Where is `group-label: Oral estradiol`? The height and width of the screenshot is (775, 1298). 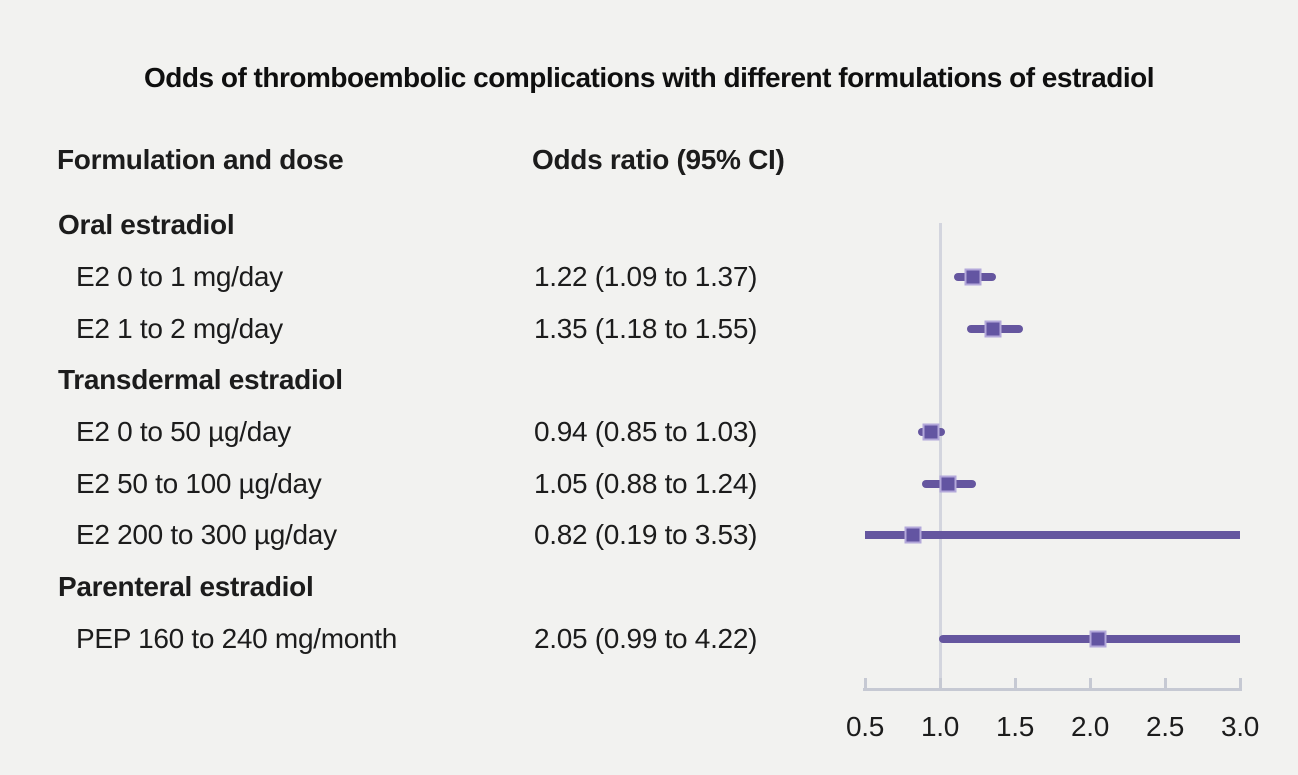
group-label: Oral estradiol is located at coordinates (146, 225).